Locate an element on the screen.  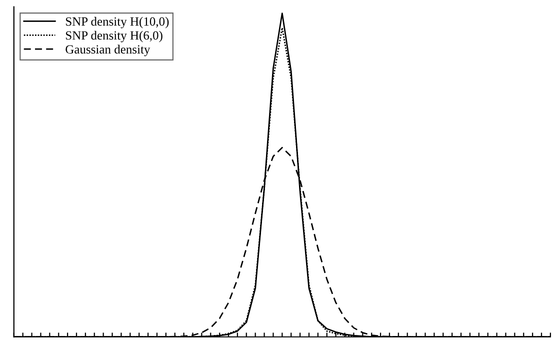
legend-label: SNP density H(6,0) is located at coordinates (114, 36).